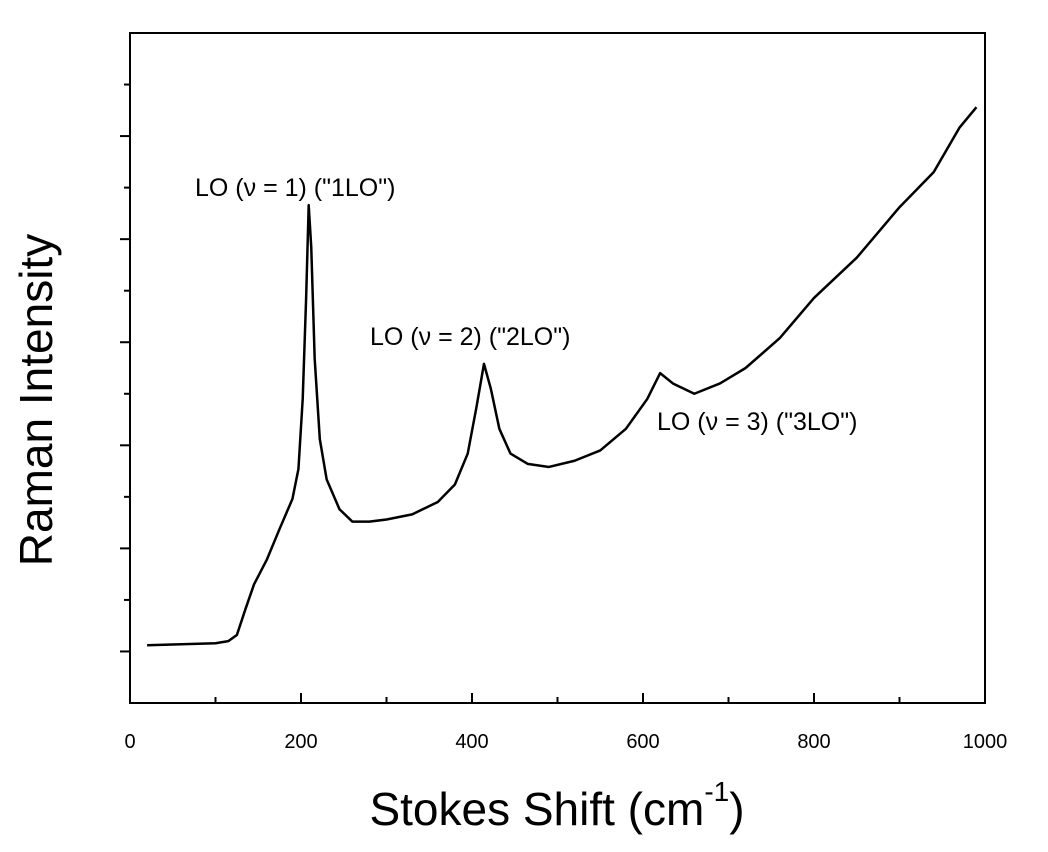  What do you see at coordinates (36, 400) in the screenshot?
I see `y-axis-label: Raman Intensity` at bounding box center [36, 400].